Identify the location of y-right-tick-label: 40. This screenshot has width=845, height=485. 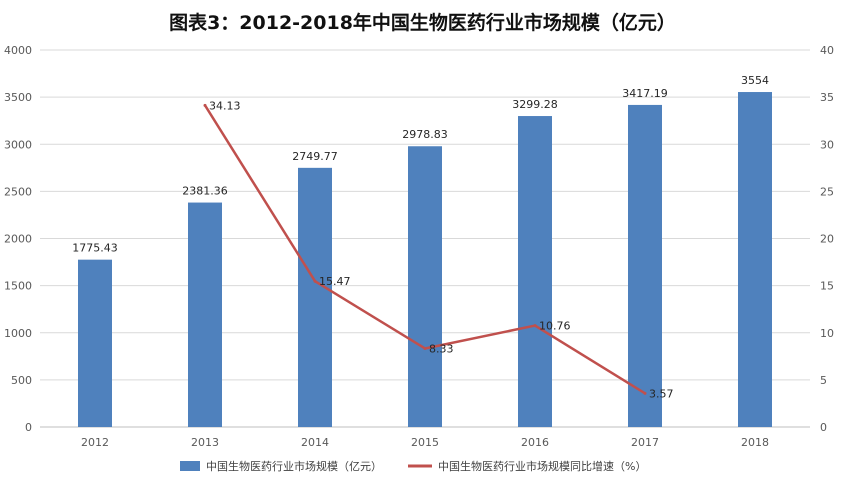
(827, 50).